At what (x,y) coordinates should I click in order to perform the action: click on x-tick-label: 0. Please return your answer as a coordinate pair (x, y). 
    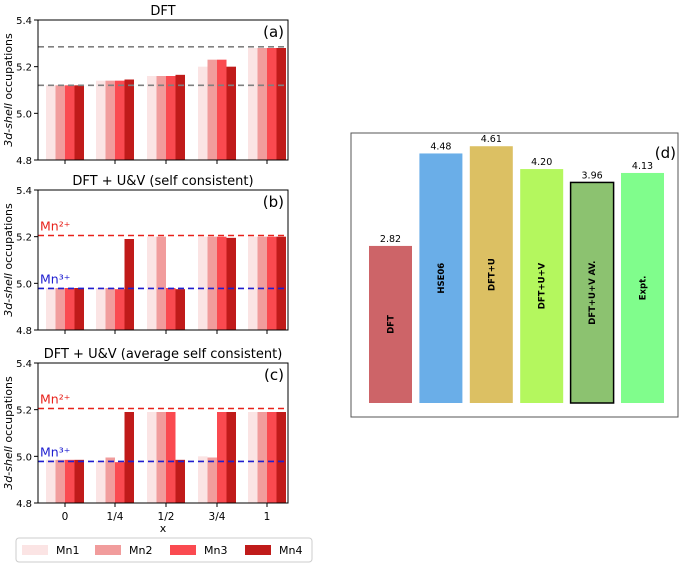
    Looking at the image, I should click on (65, 517).